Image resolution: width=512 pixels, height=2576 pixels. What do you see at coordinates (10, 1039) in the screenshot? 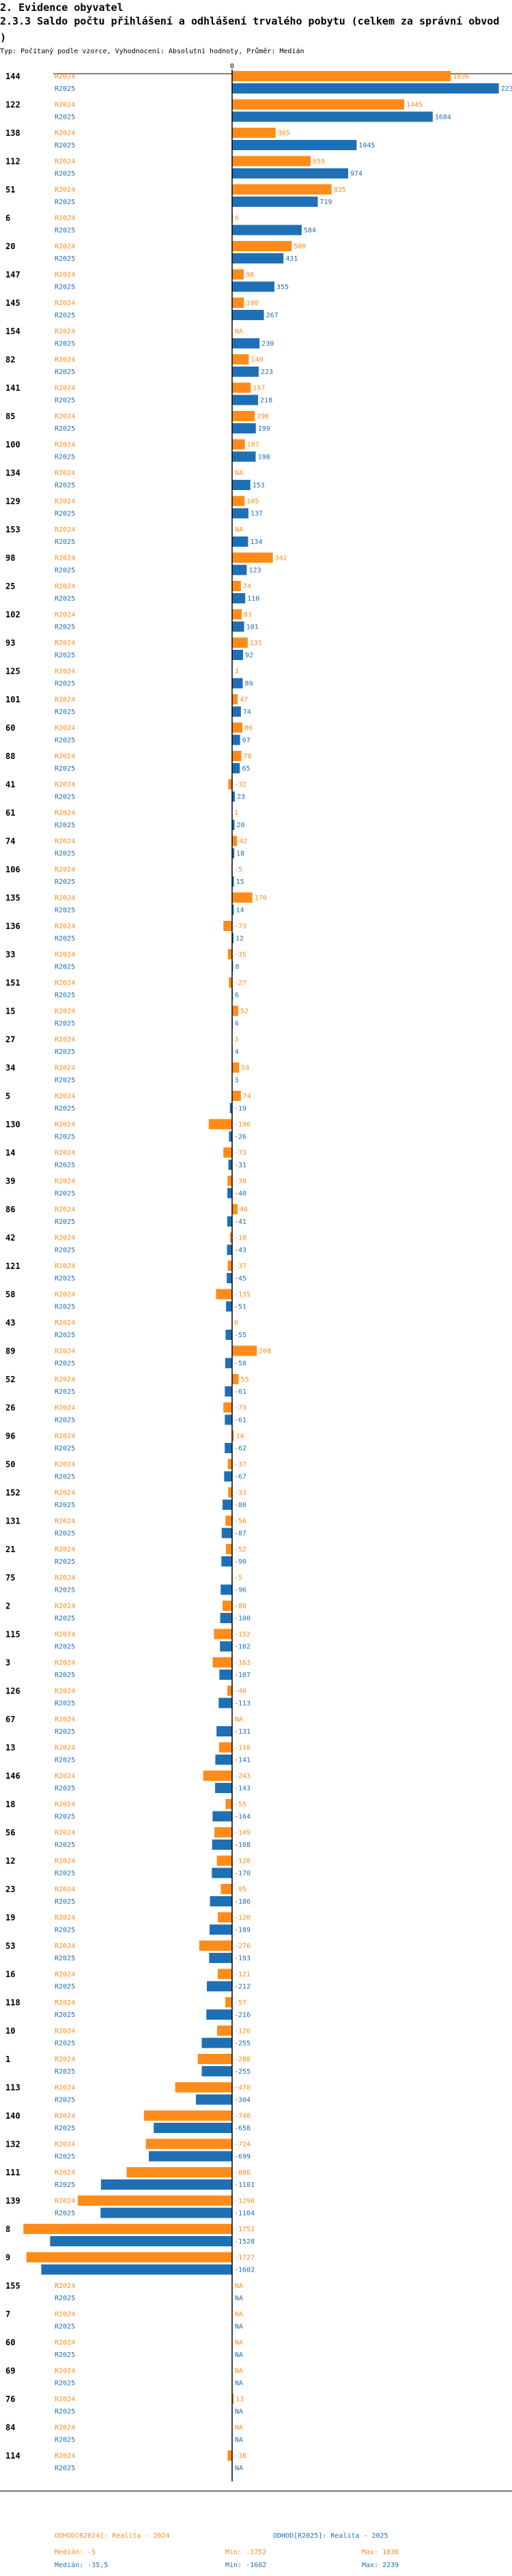
I see `category-label: 27` at bounding box center [10, 1039].